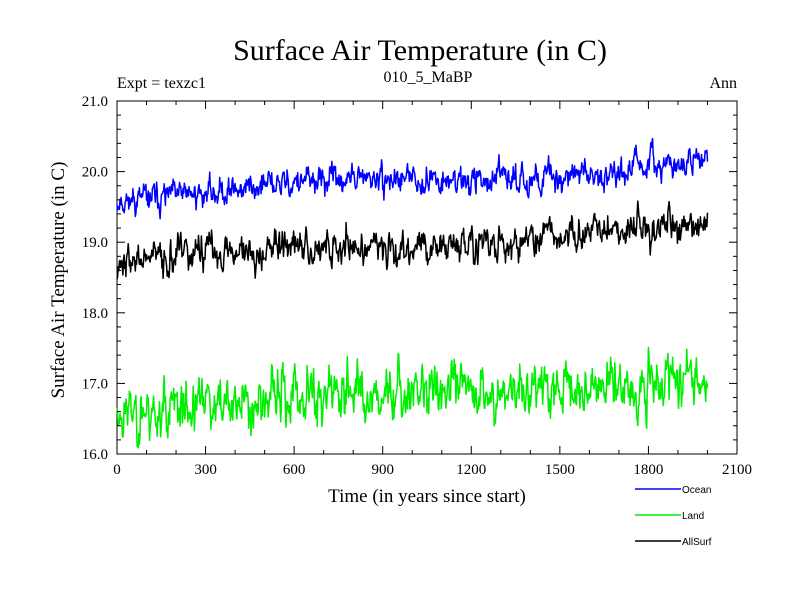  What do you see at coordinates (205, 470) in the screenshot?
I see `x-tick-label: 300` at bounding box center [205, 470].